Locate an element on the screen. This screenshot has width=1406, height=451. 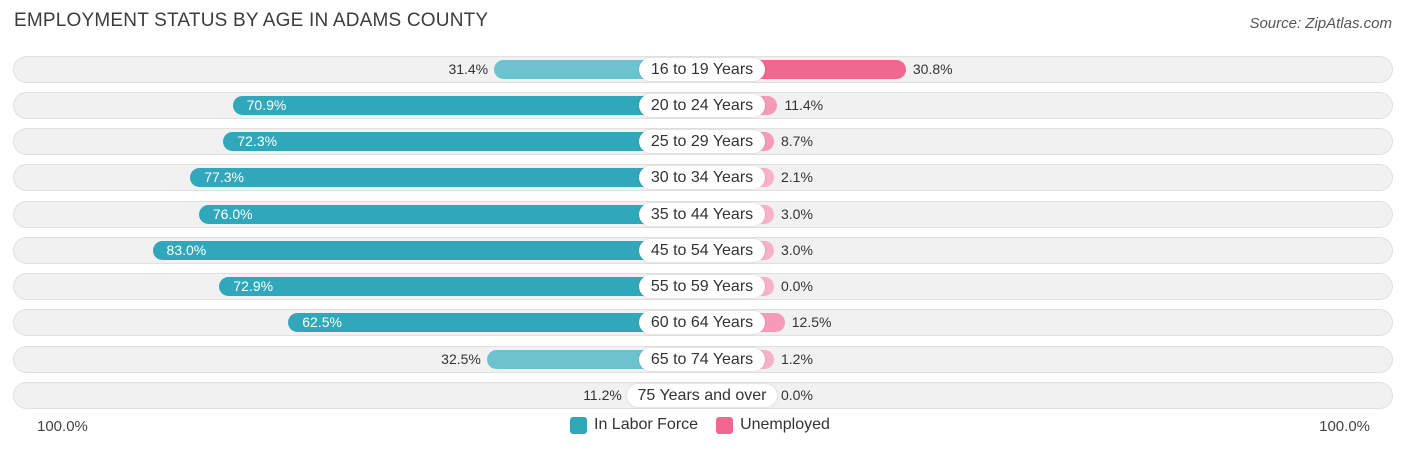
chart-title: EMPLOYMENT STATUS BY AGE IN ADAMS COUNTY is located at coordinates (251, 20).